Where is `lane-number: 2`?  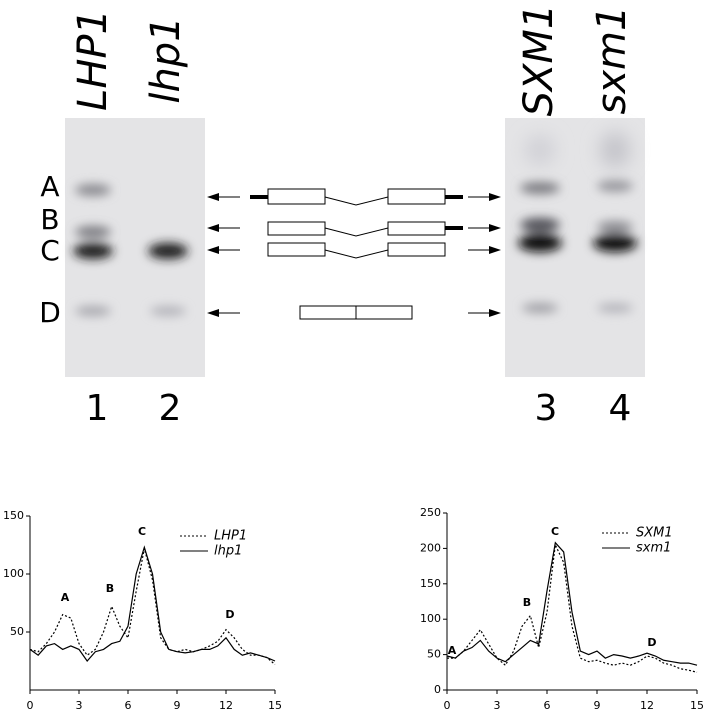
lane-number: 2 is located at coordinates (170, 408).